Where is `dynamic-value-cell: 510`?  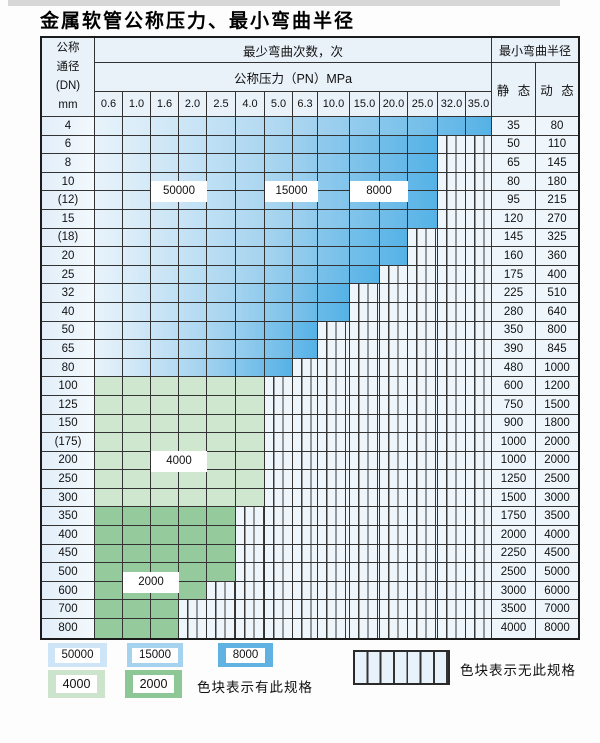 dynamic-value-cell: 510 is located at coordinates (557, 293).